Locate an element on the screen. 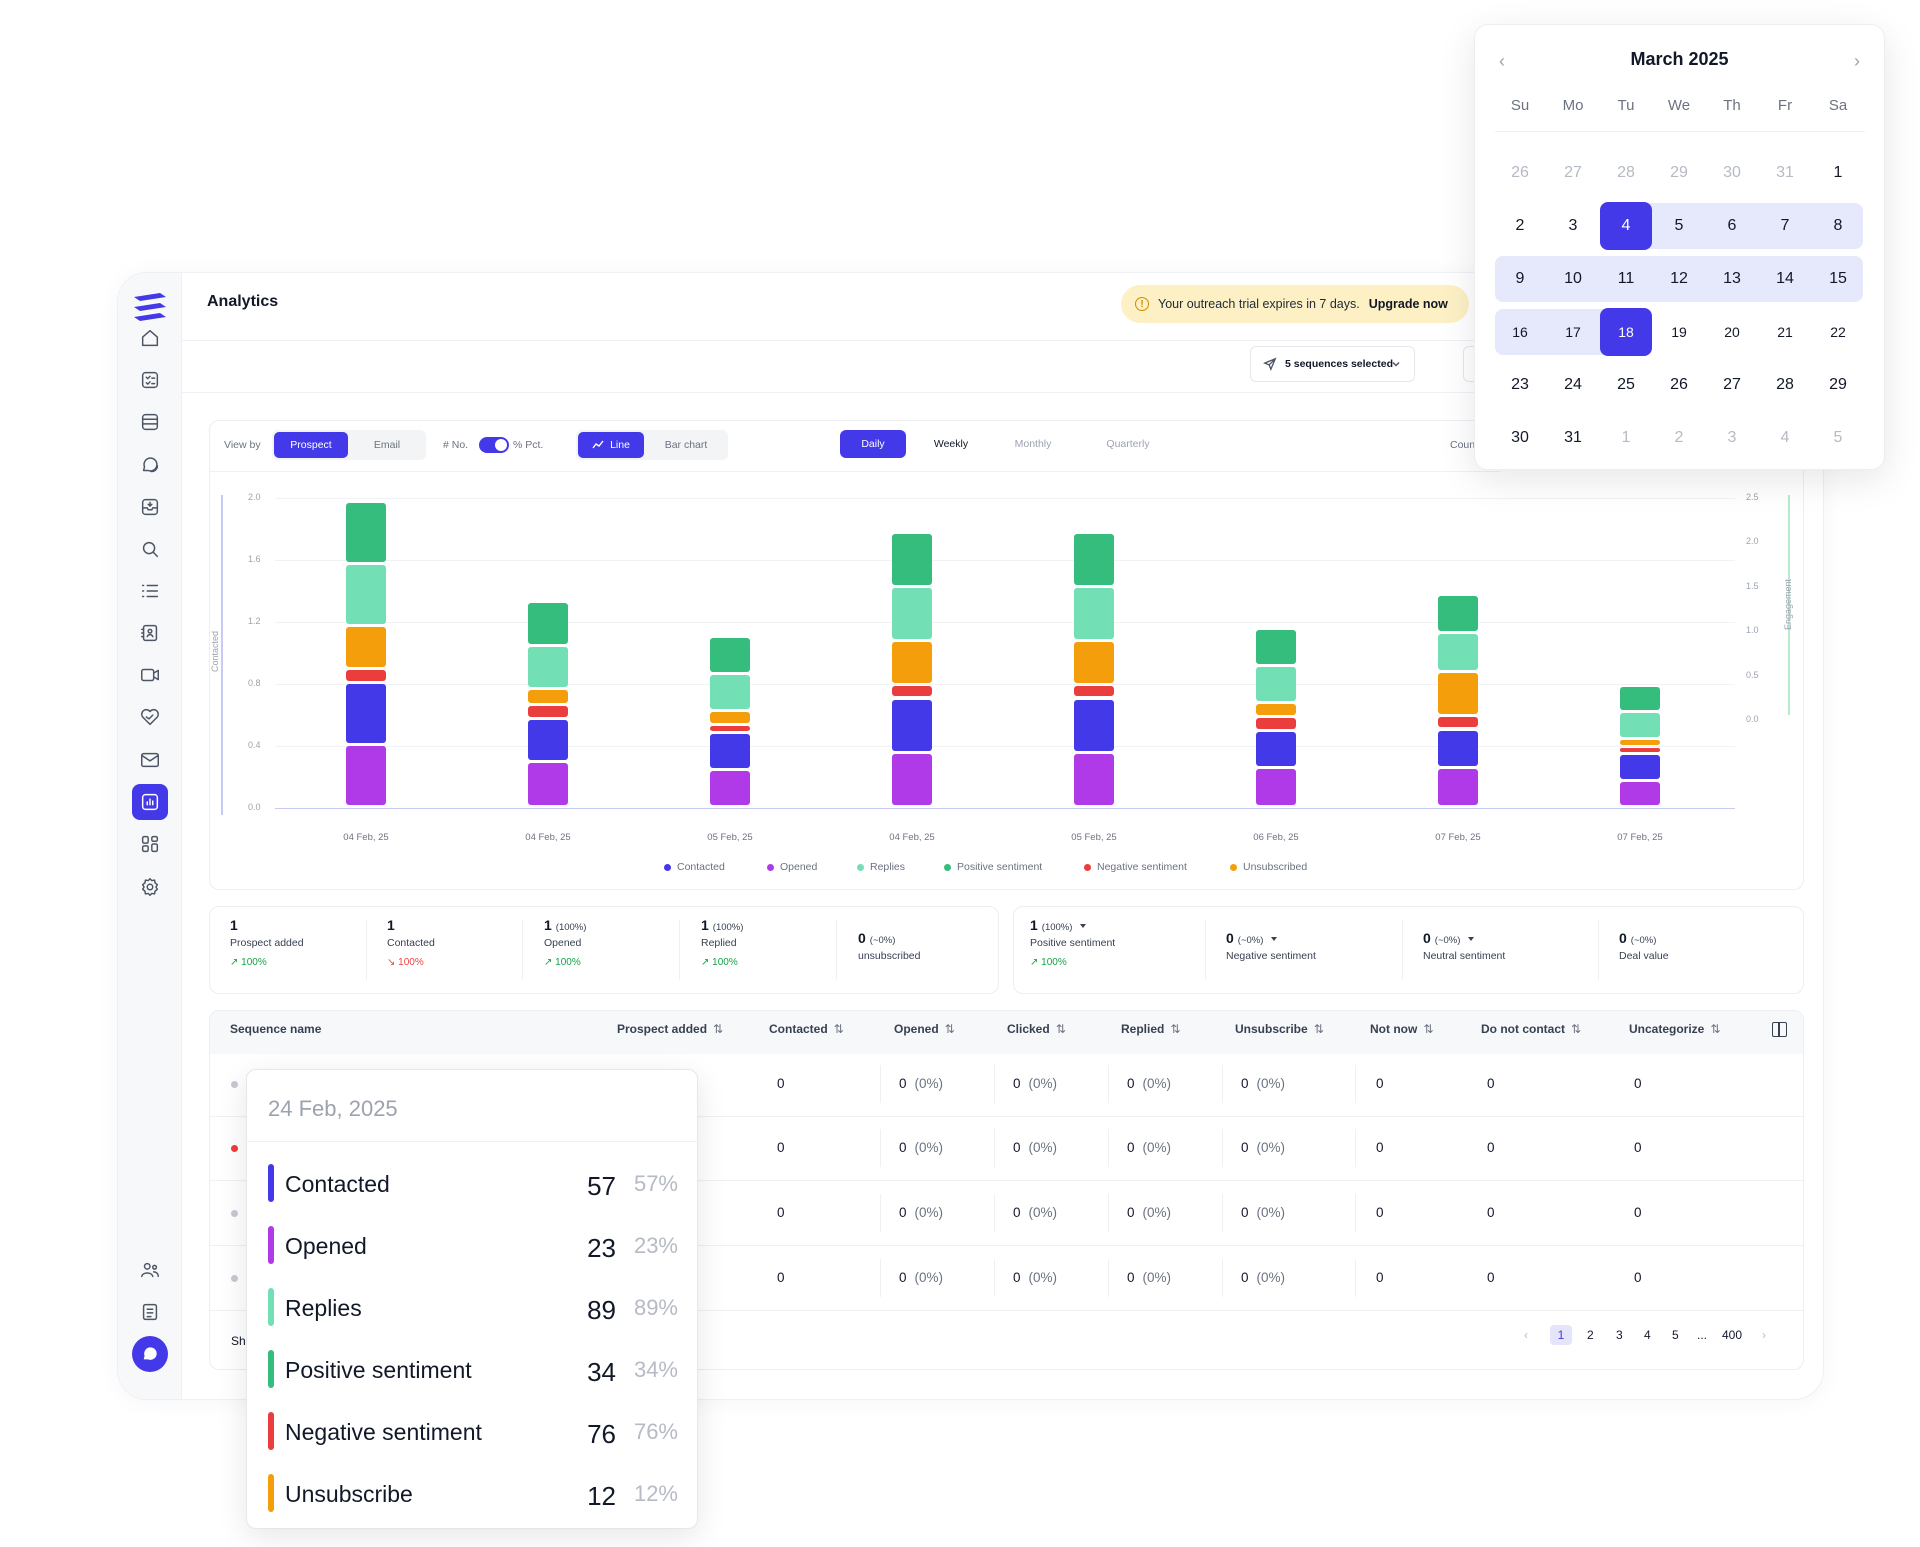 The image size is (1920, 1547). calendar-day: 29 is located at coordinates (1838, 384).